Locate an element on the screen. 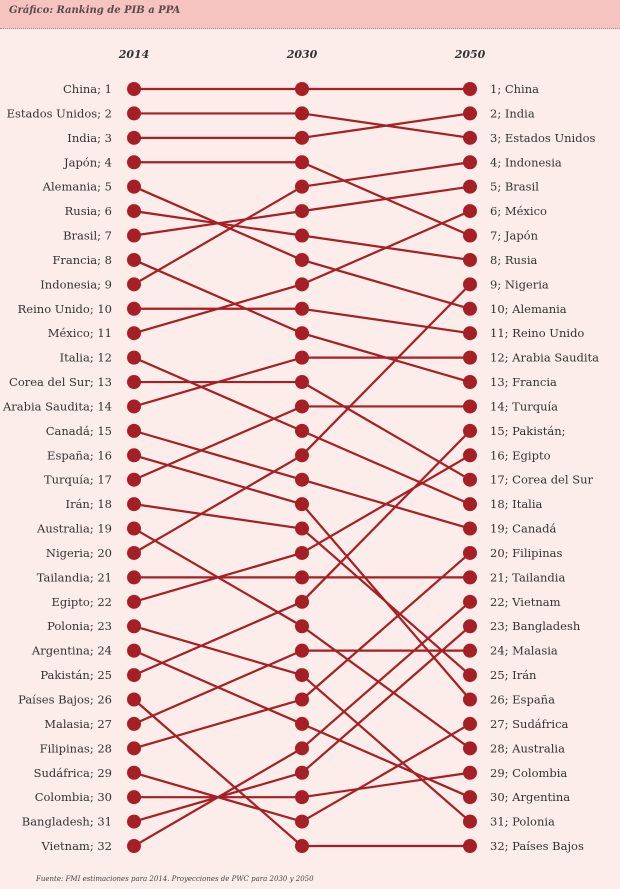 Image resolution: width=620 pixels, height=889 pixels. right-label: 29; Colombia is located at coordinates (528, 773).